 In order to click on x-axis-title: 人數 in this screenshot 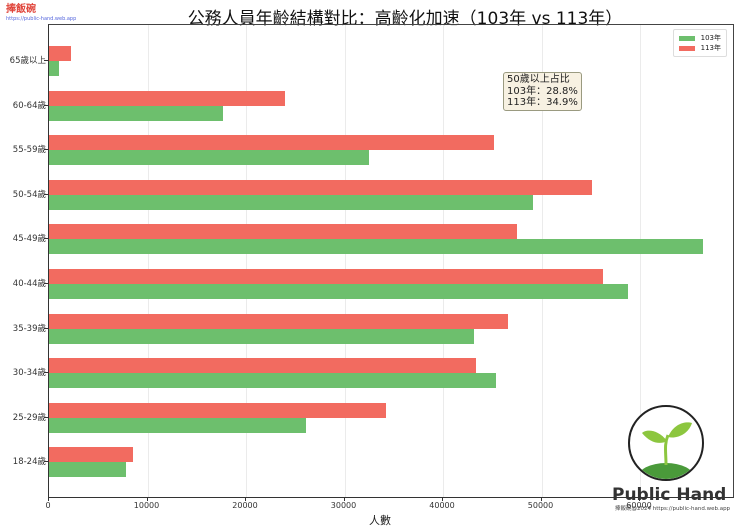, I will do `click(380, 520)`.